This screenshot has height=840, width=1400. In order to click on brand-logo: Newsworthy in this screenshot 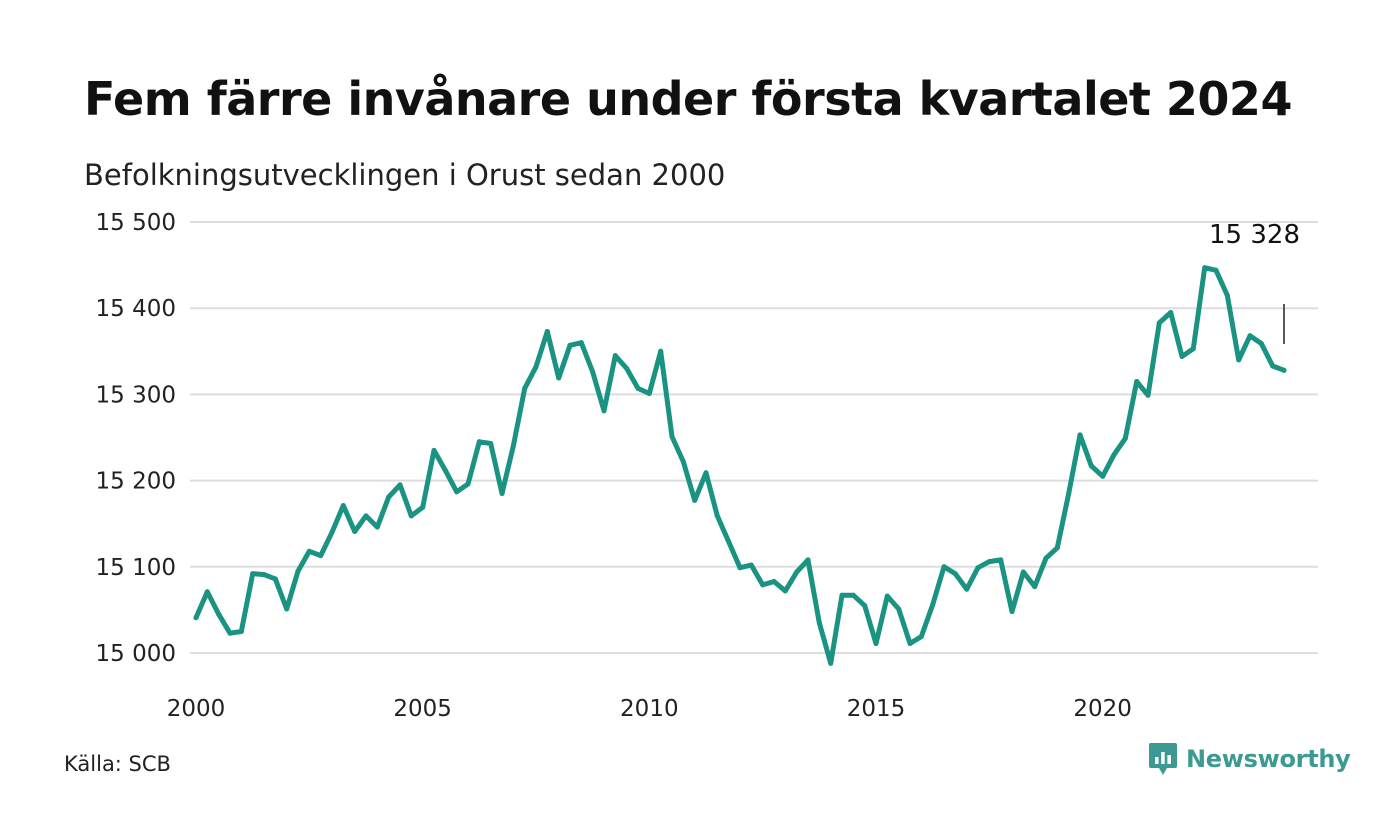, I will do `click(1249, 759)`.